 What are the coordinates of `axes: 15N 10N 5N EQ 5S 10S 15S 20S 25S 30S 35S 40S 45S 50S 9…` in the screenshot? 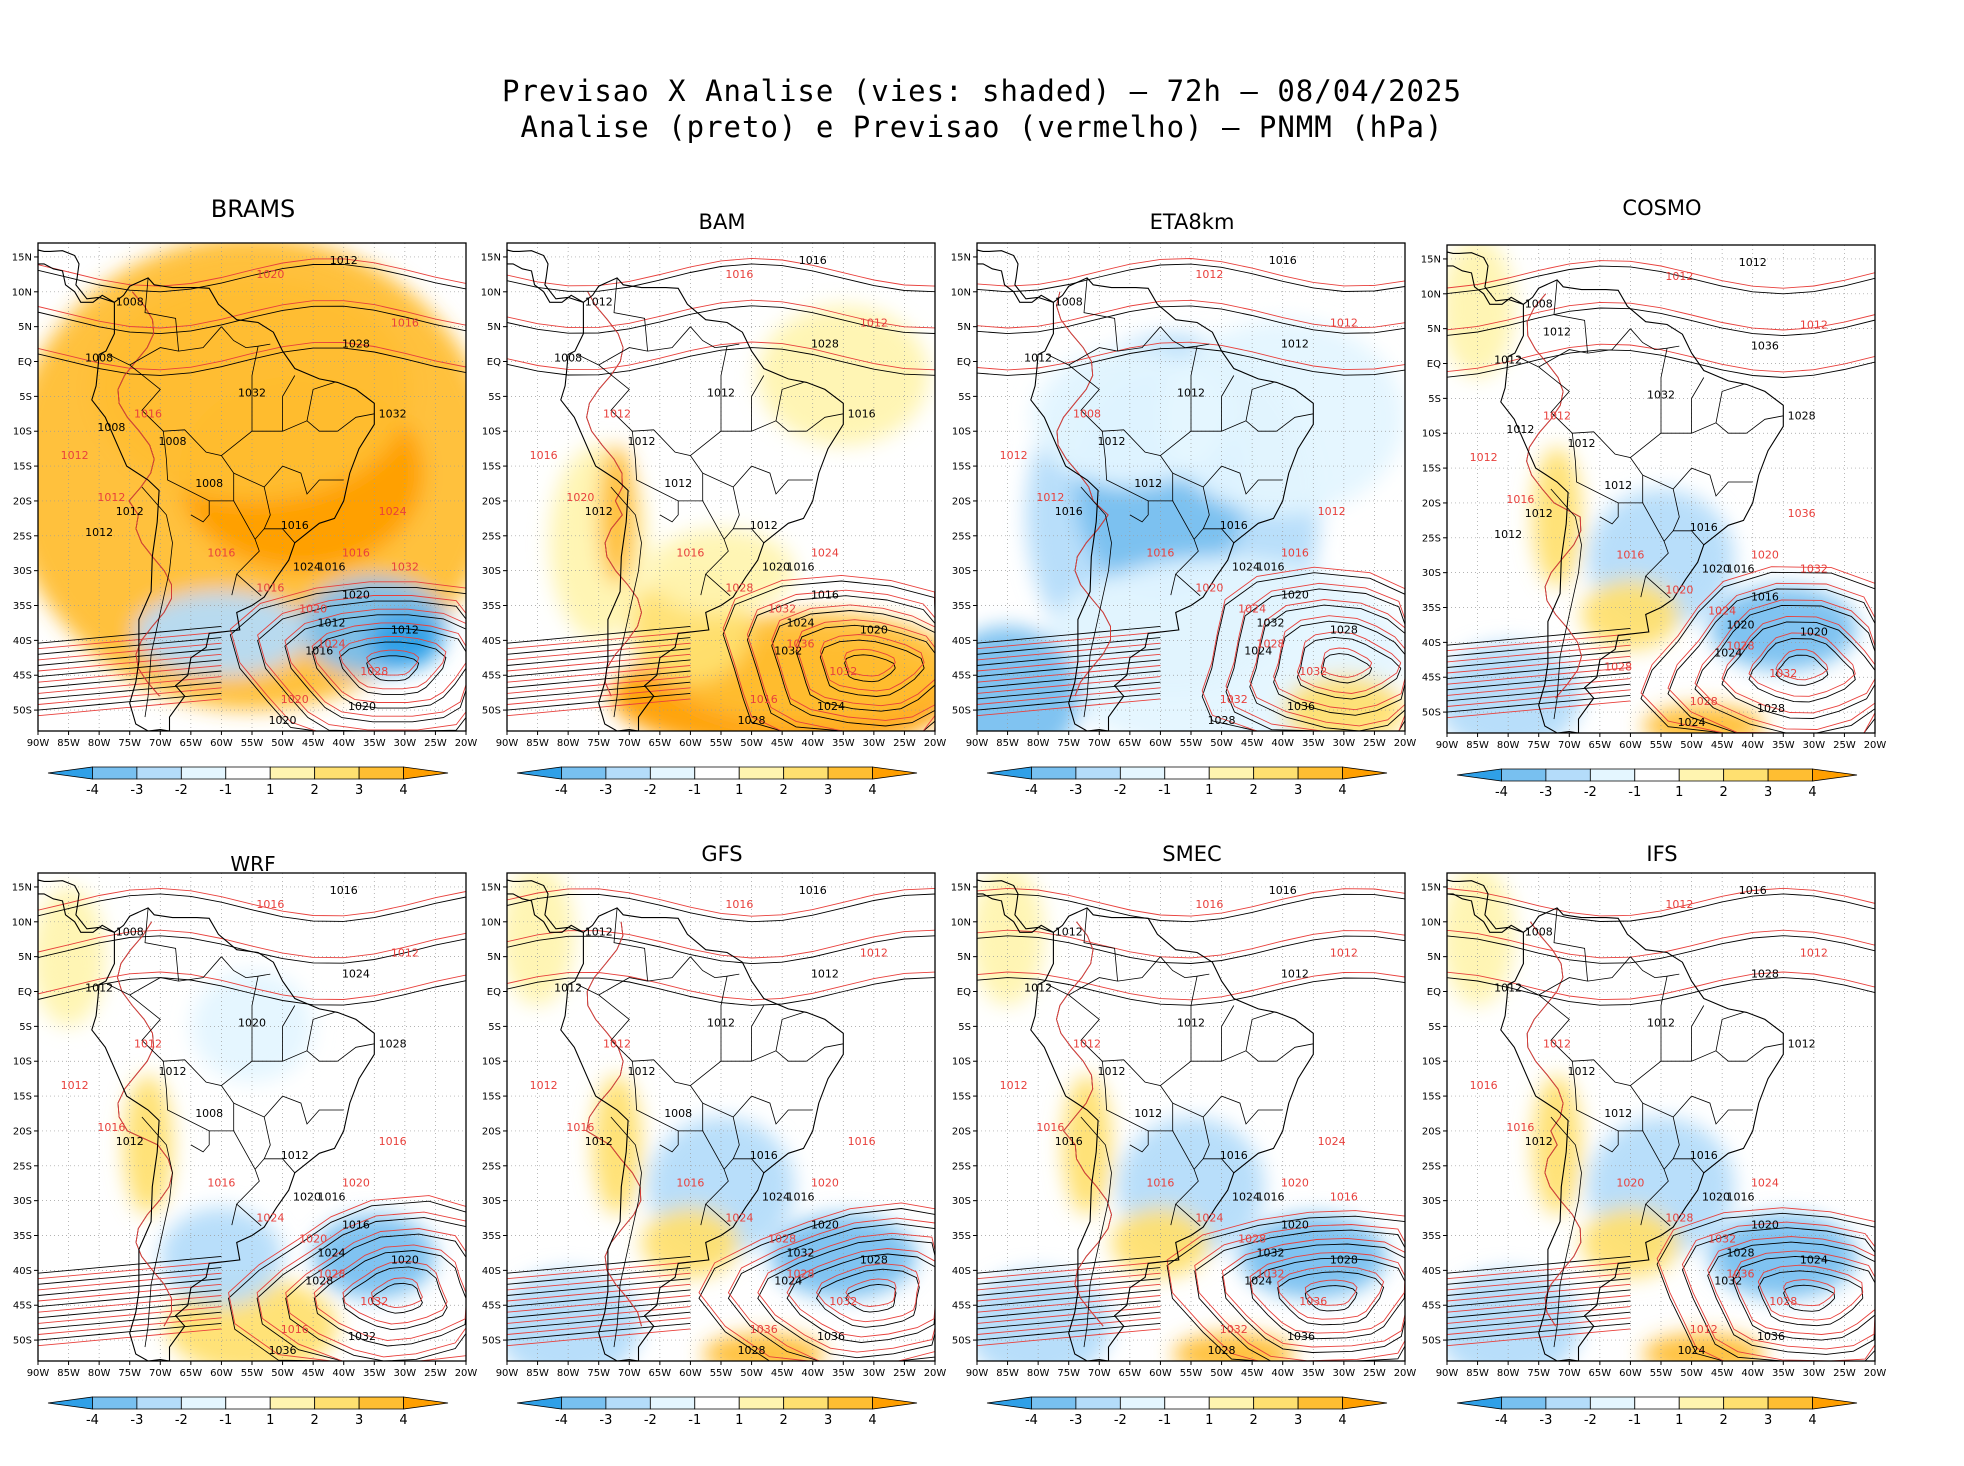 It's located at (714, 1130).